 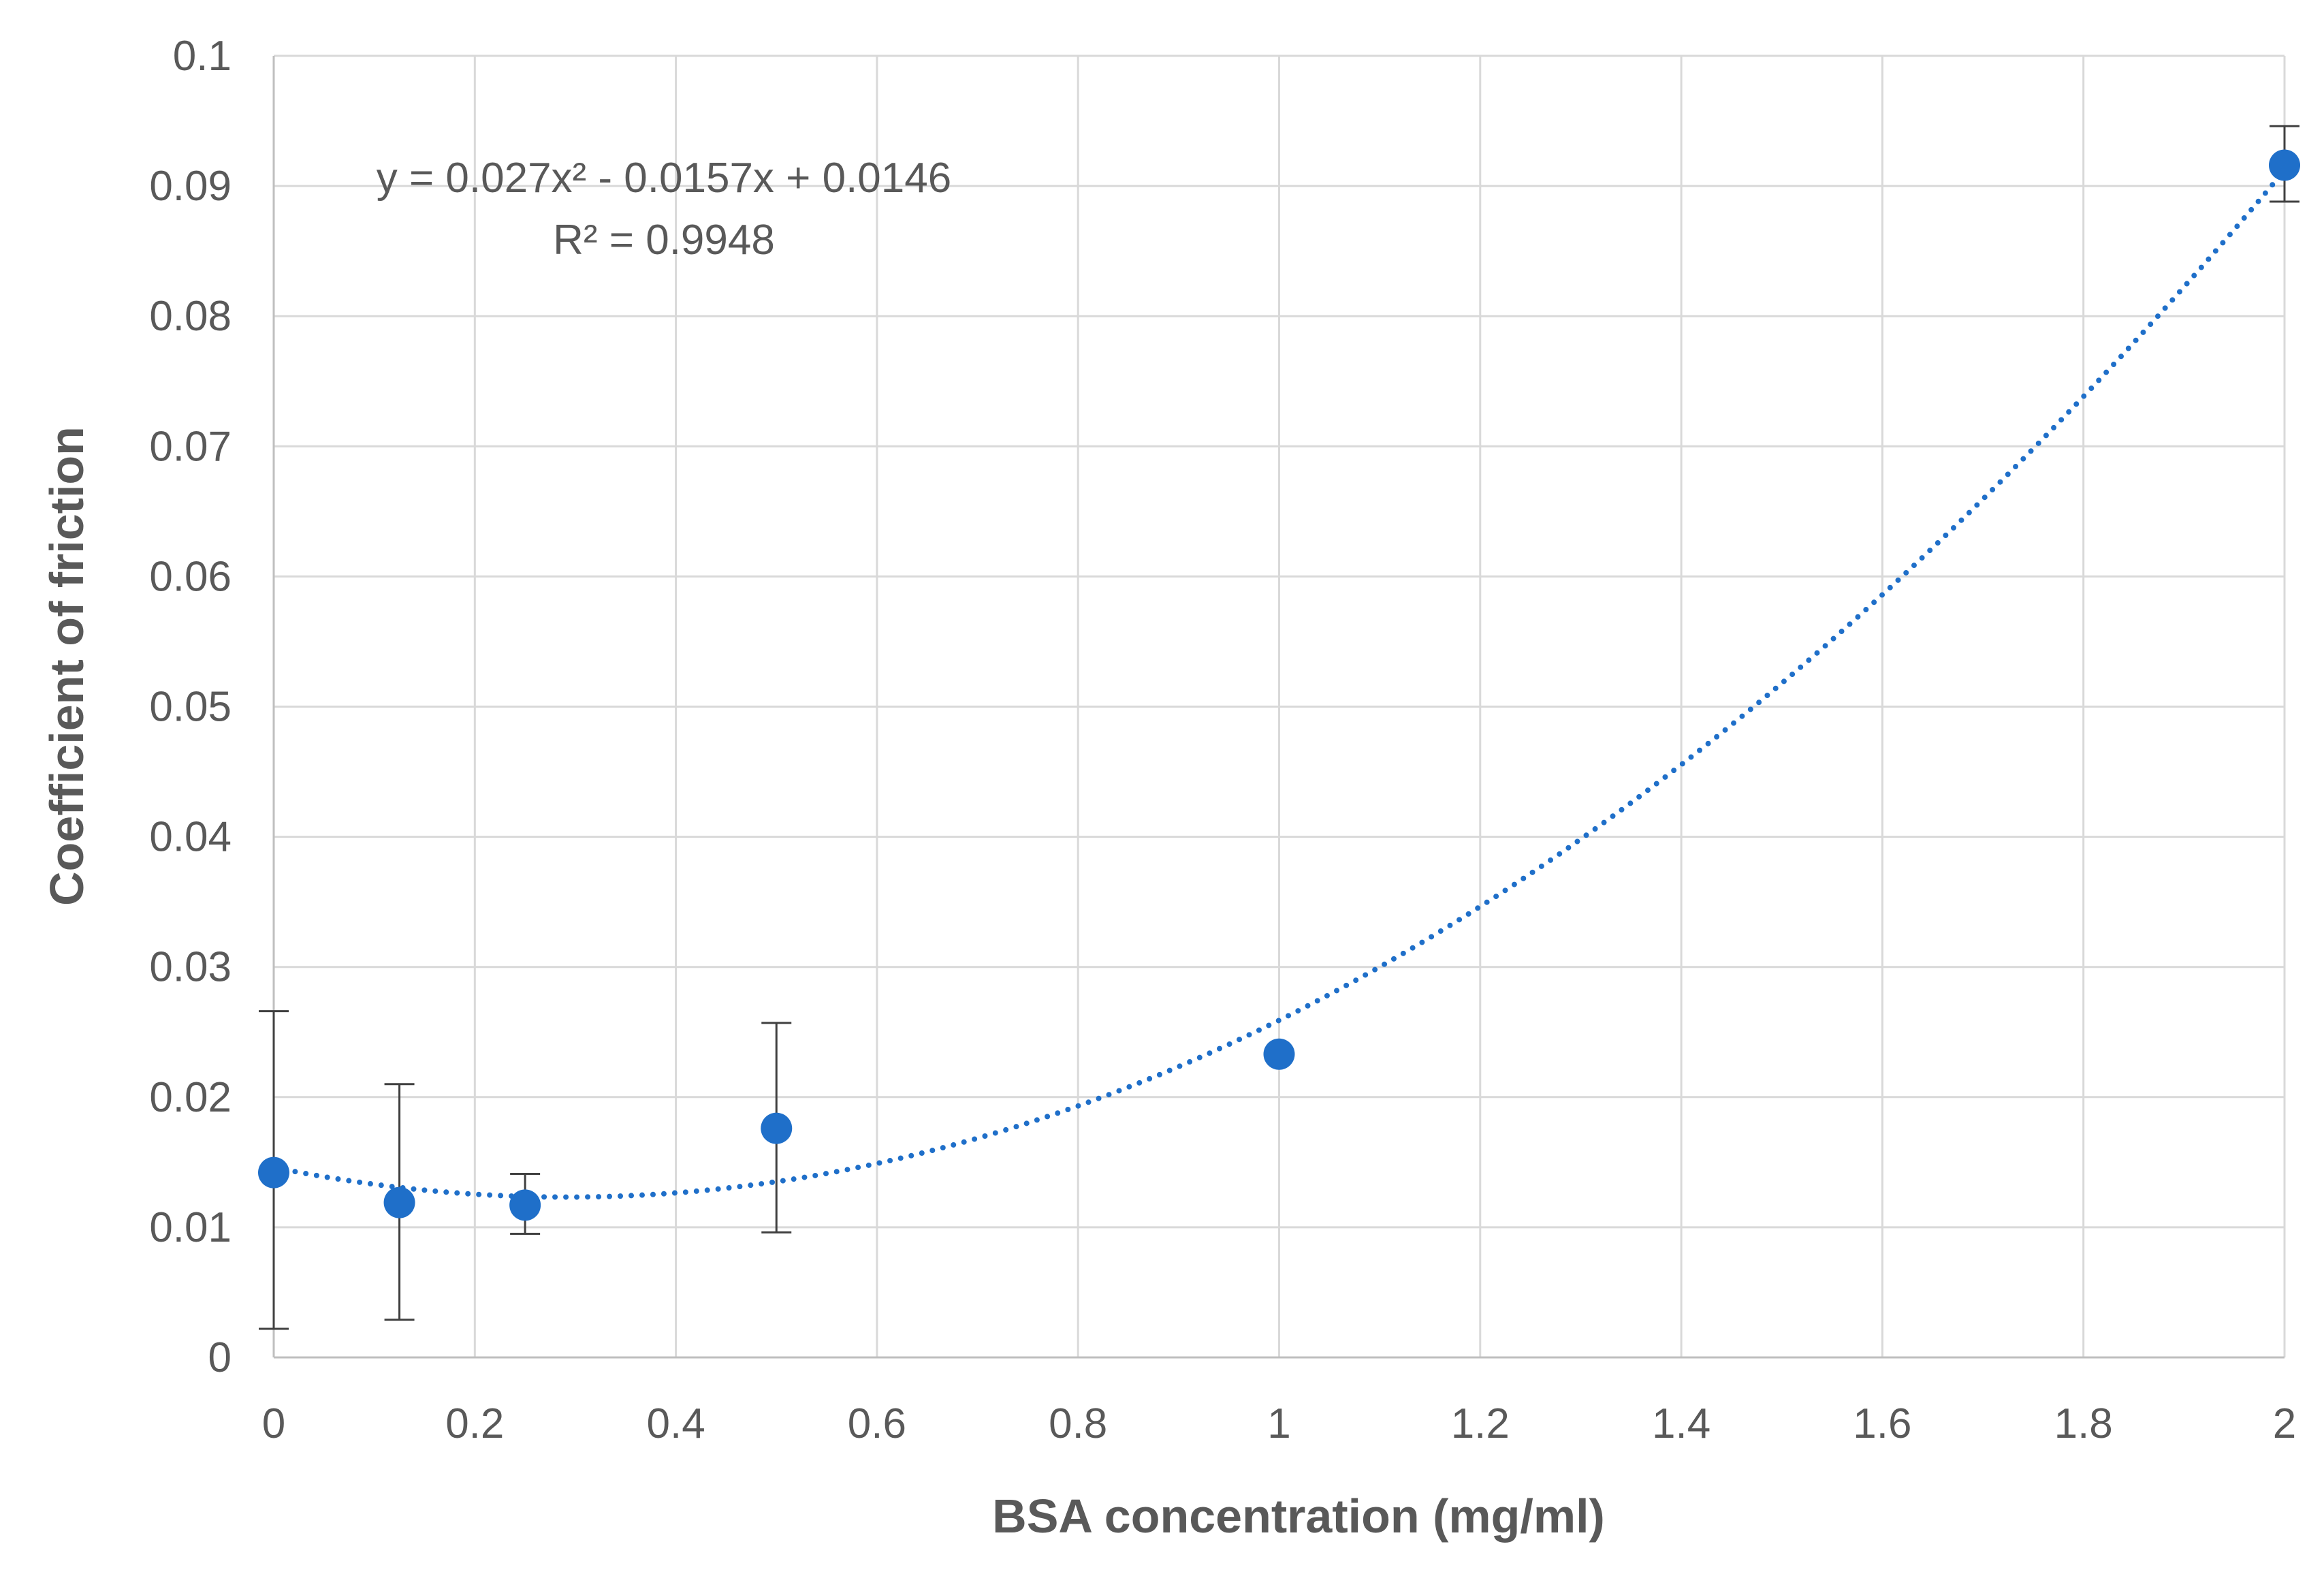 What do you see at coordinates (190, 316) in the screenshot?
I see `y-tick-label: 0.08` at bounding box center [190, 316].